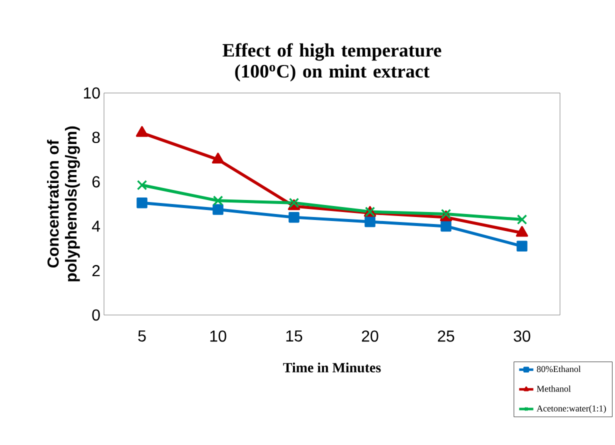 The height and width of the screenshot is (445, 615). What do you see at coordinates (63, 204) in the screenshot?
I see `y-axis-title: Concentration of polyphenols(mg/gm)` at bounding box center [63, 204].